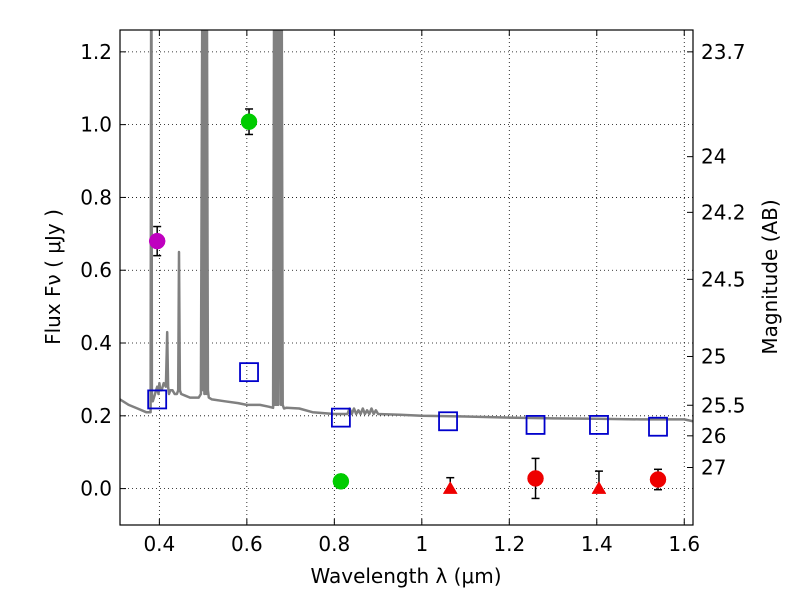 The image size is (800, 600). What do you see at coordinates (723, 212) in the screenshot?
I see `magnitude-tick-label: 24.2` at bounding box center [723, 212].